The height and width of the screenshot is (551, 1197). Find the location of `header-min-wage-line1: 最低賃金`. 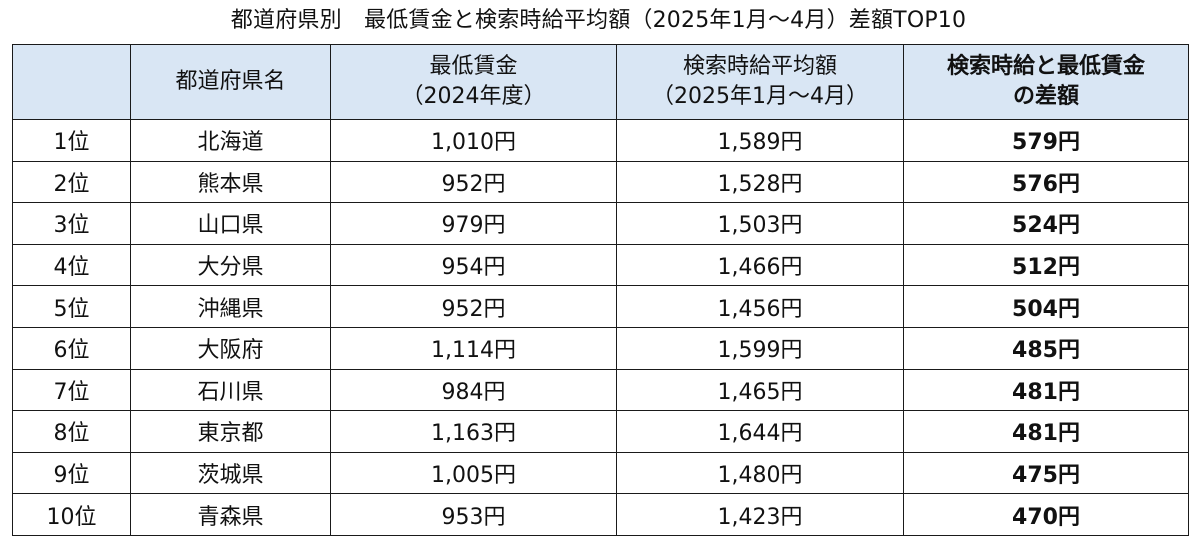

header-min-wage-line1: 最低賃金 is located at coordinates (473, 66).